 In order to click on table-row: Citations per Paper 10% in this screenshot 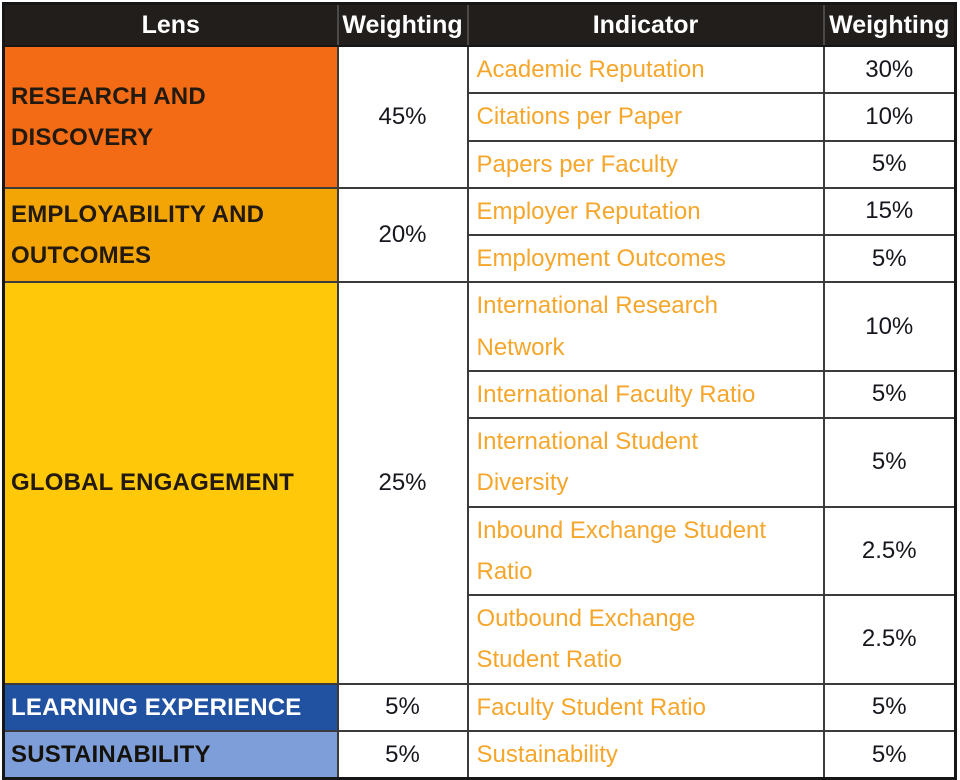, I will do `click(480, 117)`.